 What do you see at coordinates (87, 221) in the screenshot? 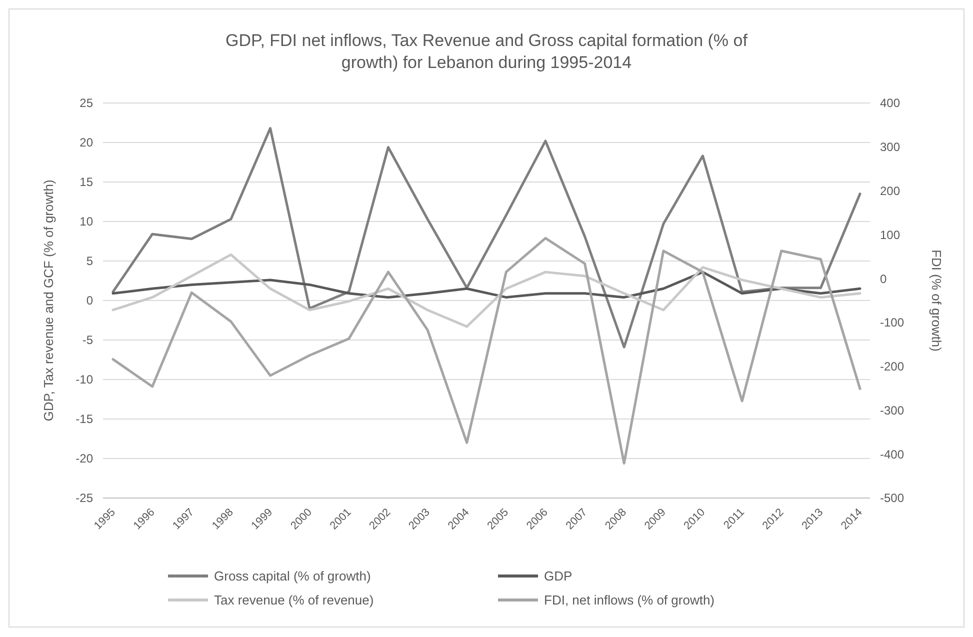
I see `y-tick-label: 10` at bounding box center [87, 221].